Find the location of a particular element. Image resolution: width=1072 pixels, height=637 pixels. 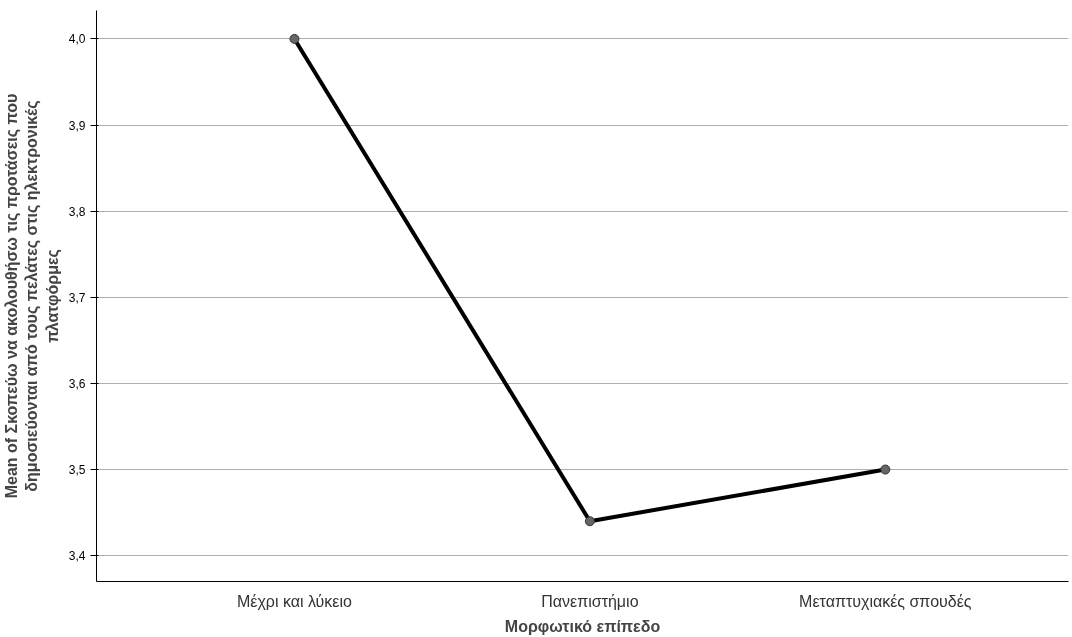

y-tick-label: 3,9 is located at coordinates (77, 125).